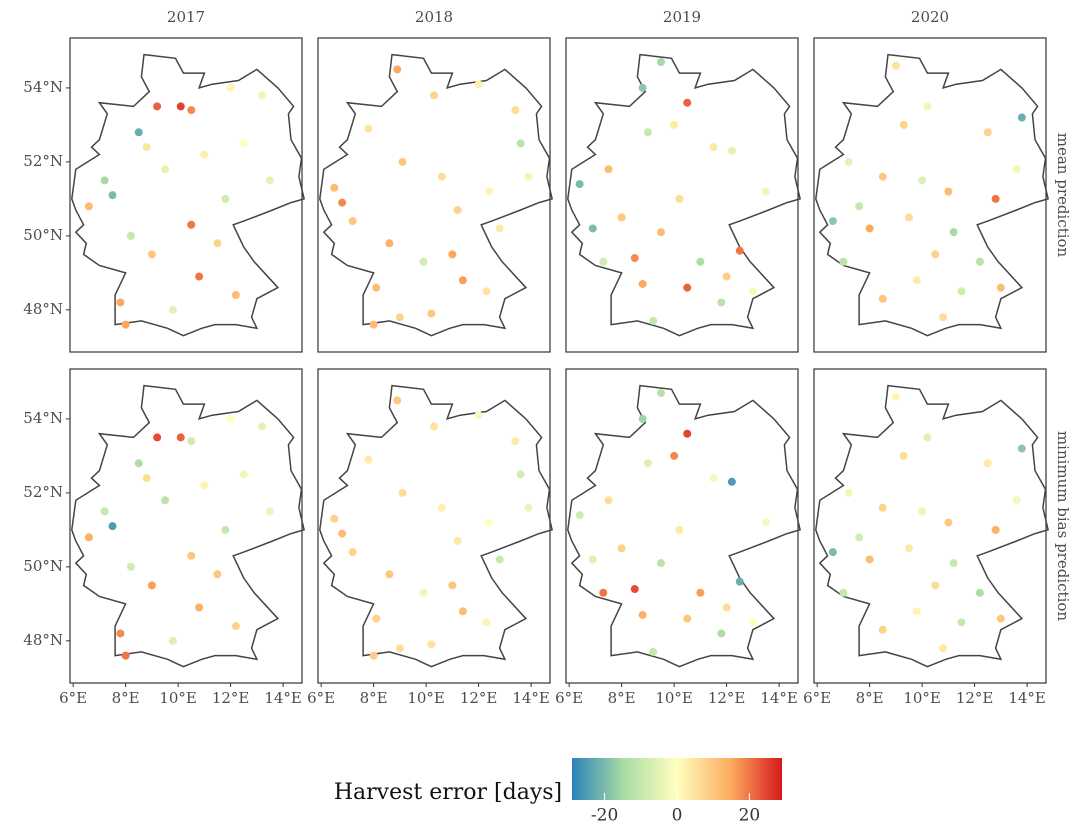 The image size is (1078, 830). I want to click on x-tick-label: 10°E, so click(426, 698).